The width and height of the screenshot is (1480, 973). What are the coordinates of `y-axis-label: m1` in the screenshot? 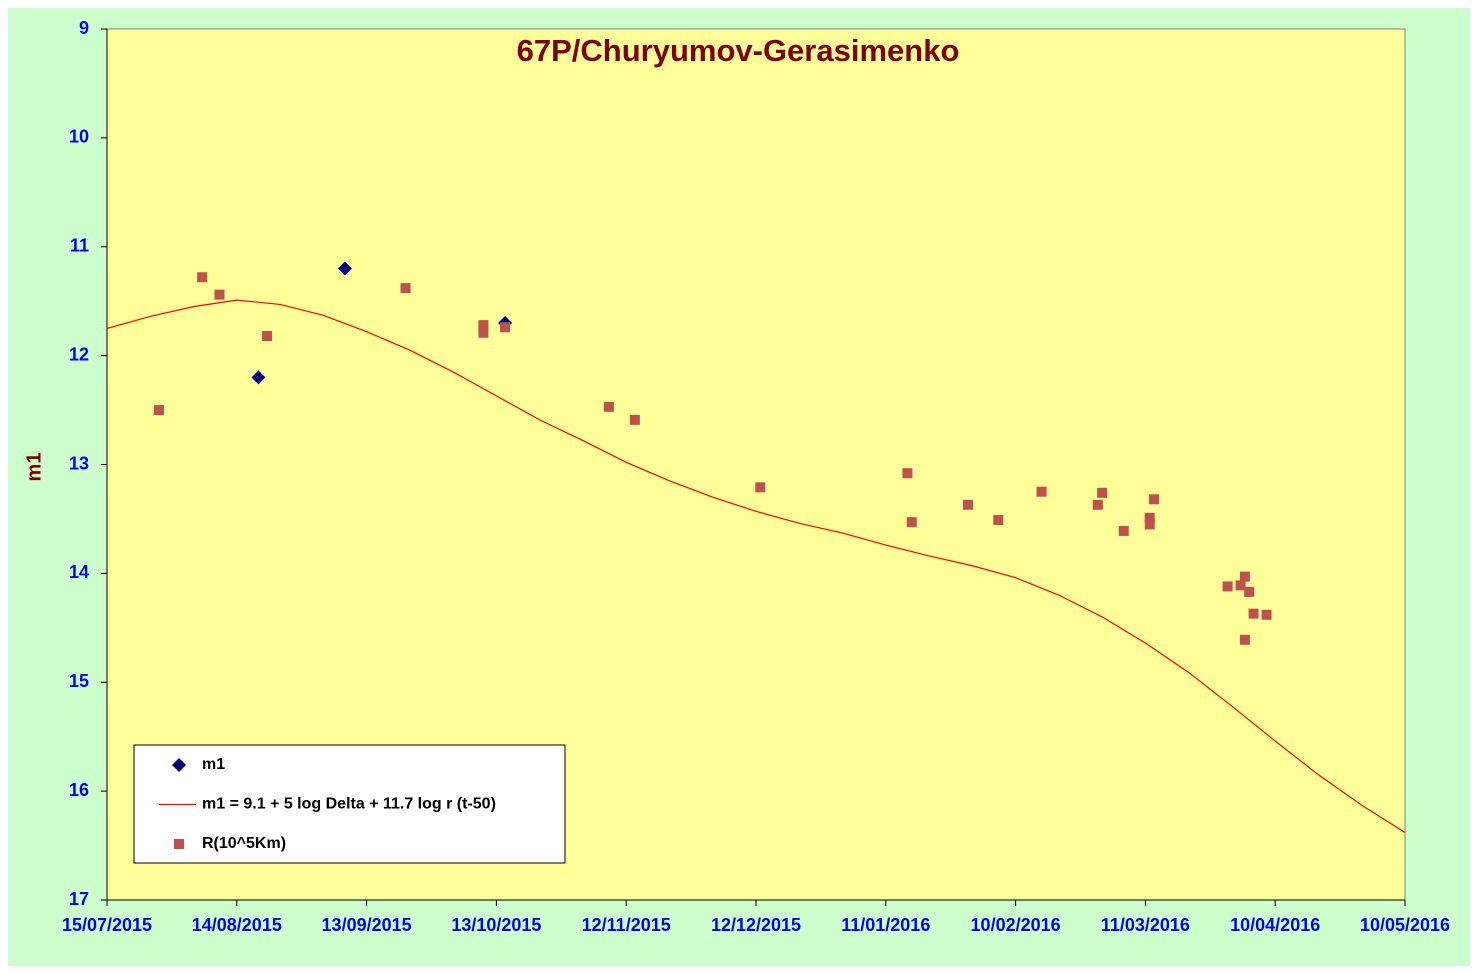 It's located at (34, 467).